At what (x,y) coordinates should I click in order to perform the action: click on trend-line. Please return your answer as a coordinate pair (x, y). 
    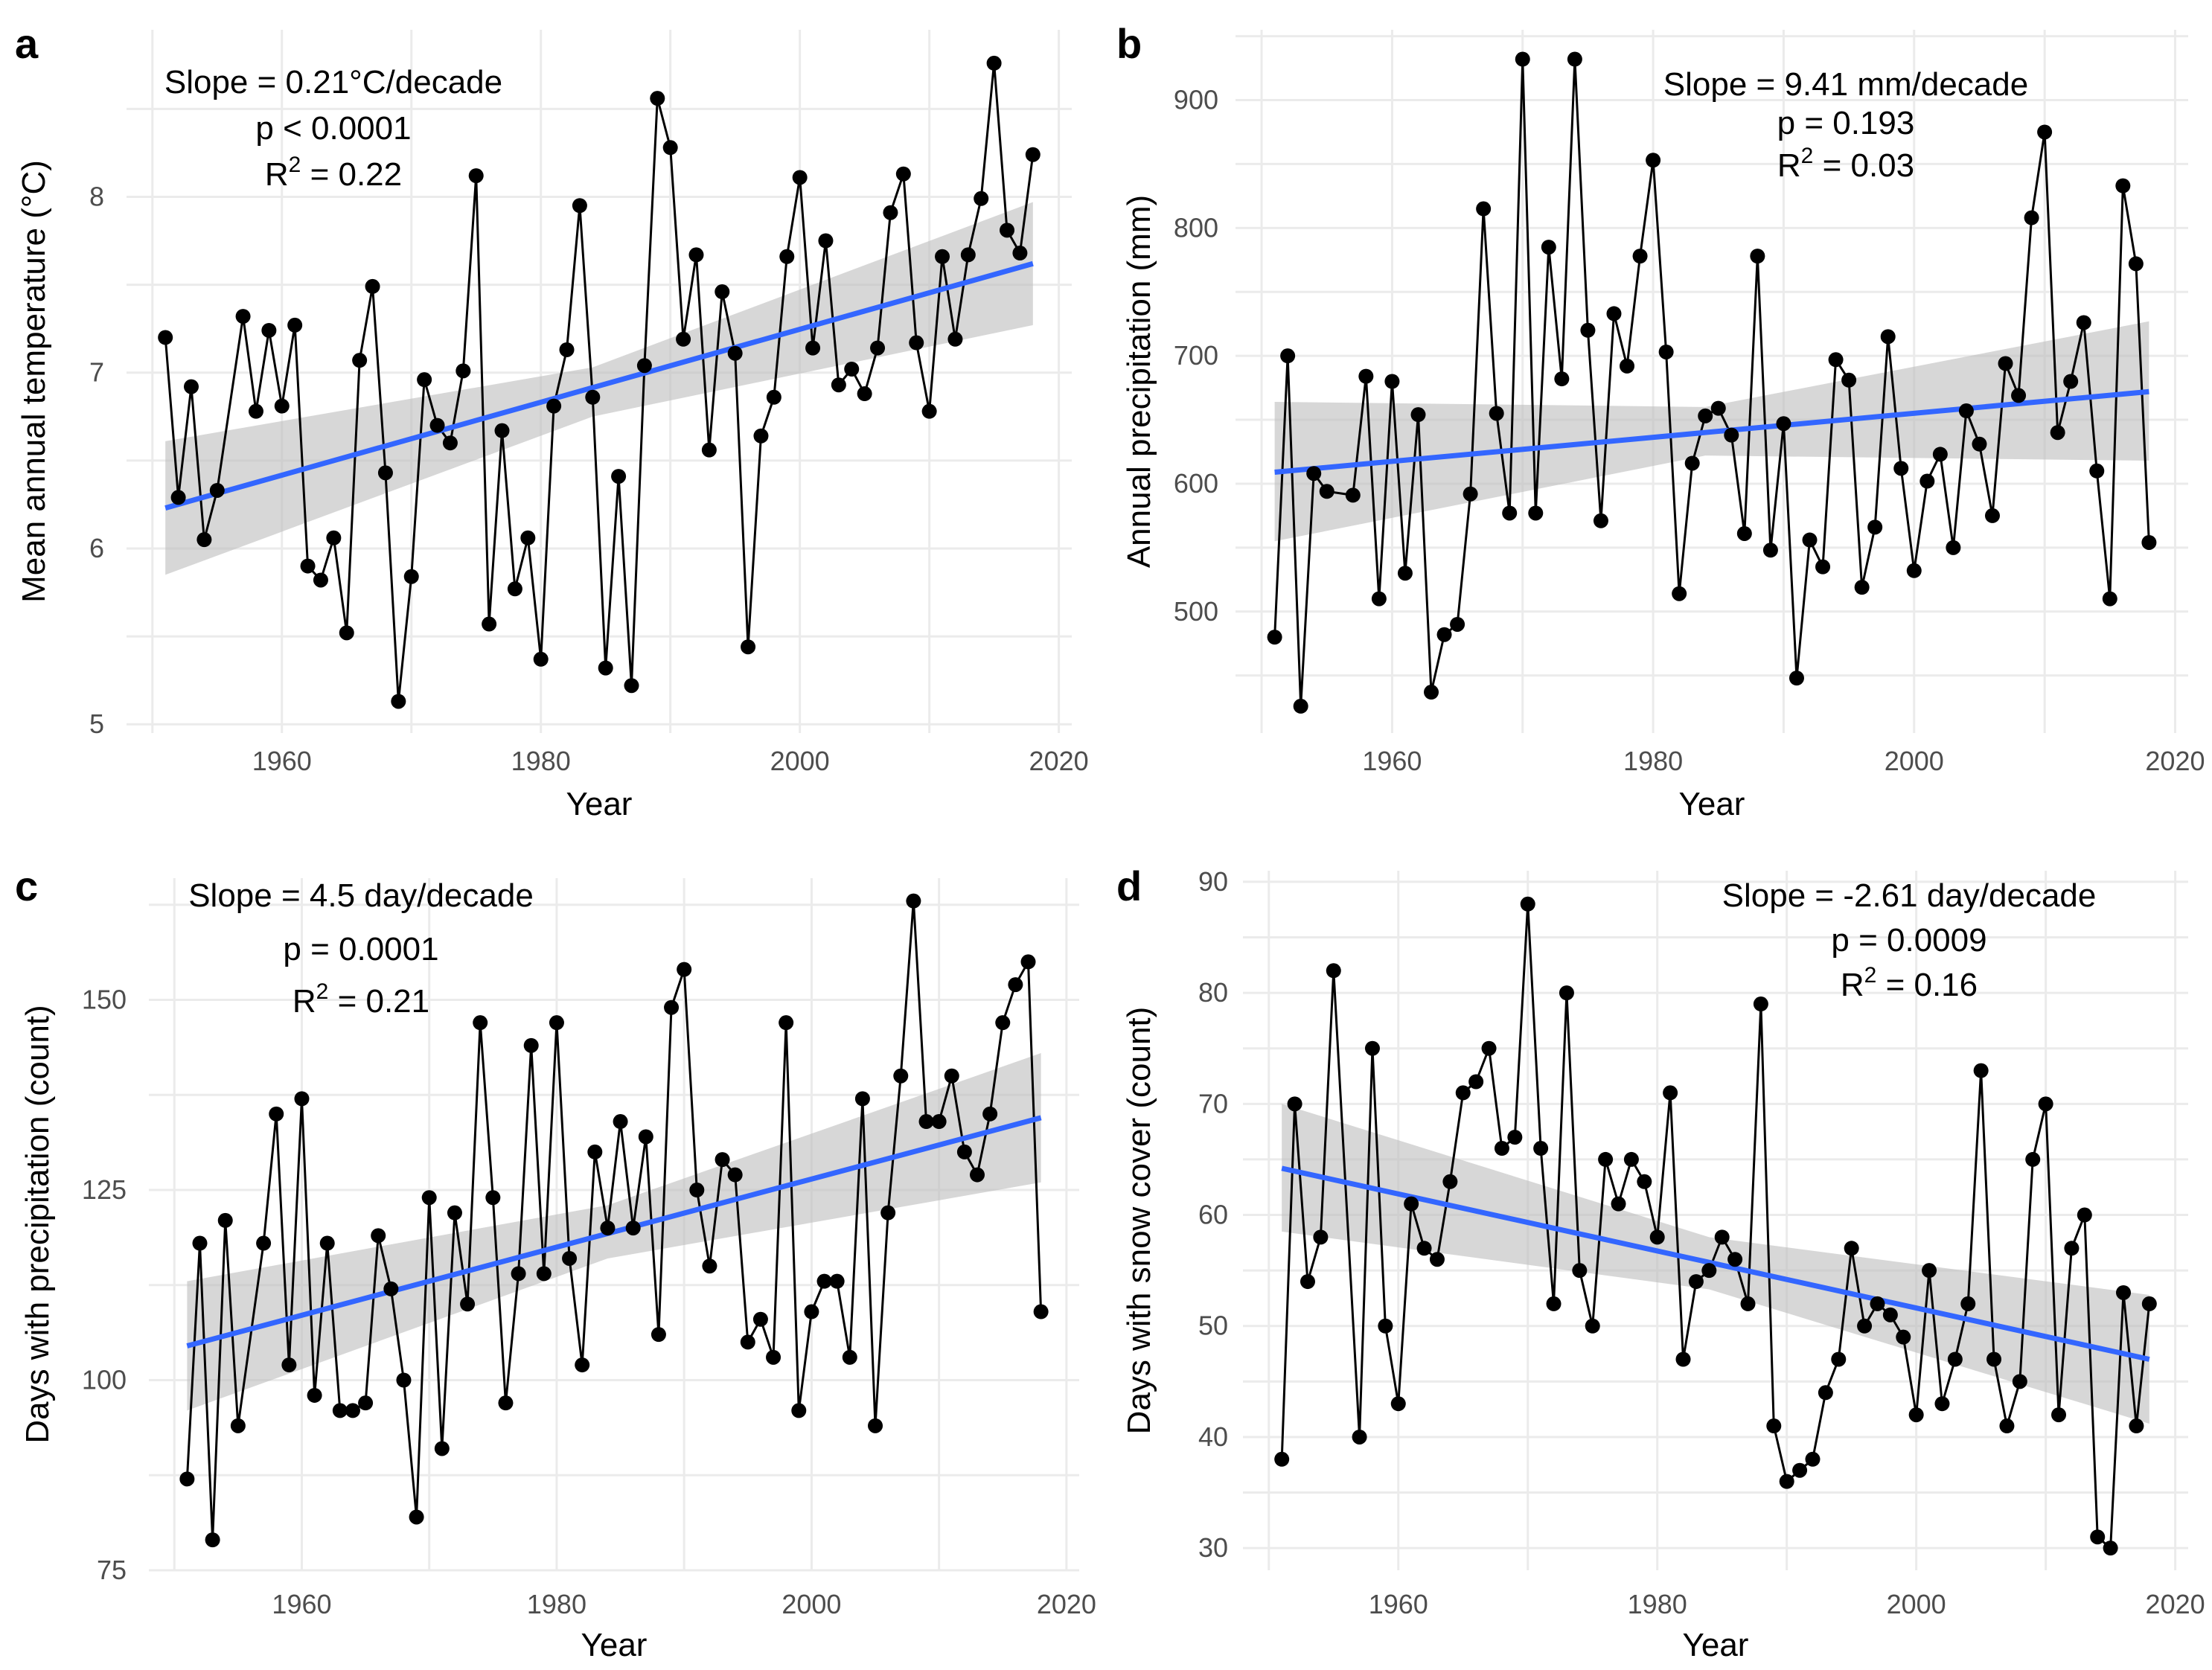
    Looking at the image, I should click on (599, 385).